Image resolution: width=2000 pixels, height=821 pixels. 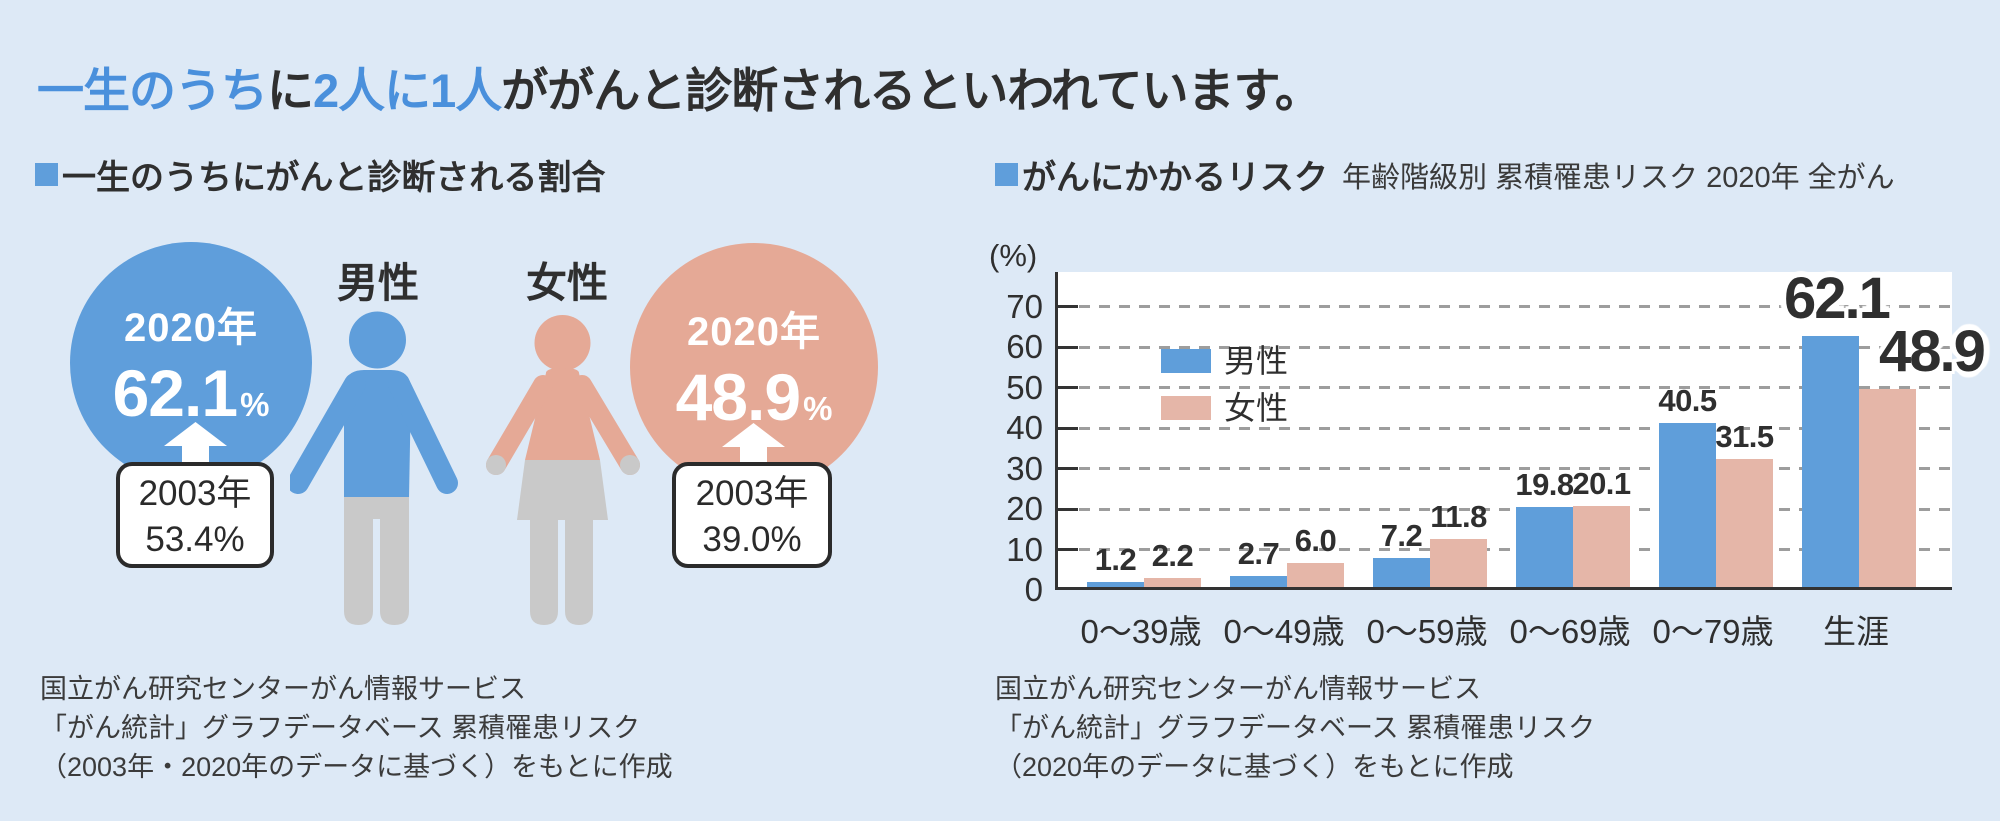 I want to click on y-tick-label: 70, so click(x=1024, y=306).